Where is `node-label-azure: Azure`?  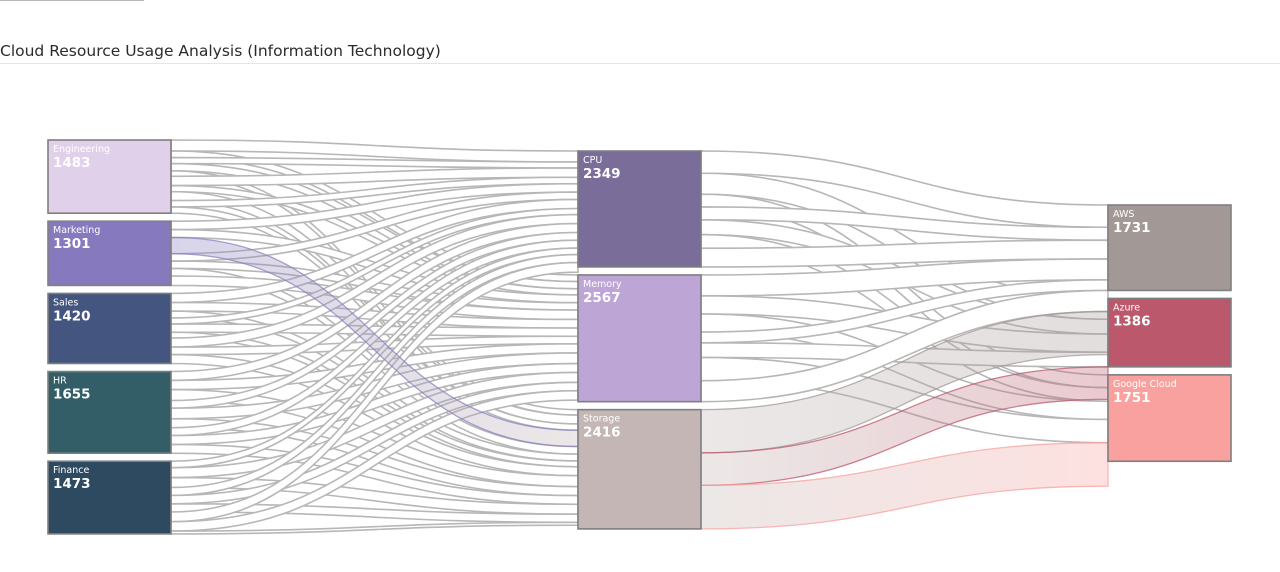 node-label-azure: Azure is located at coordinates (1126, 307).